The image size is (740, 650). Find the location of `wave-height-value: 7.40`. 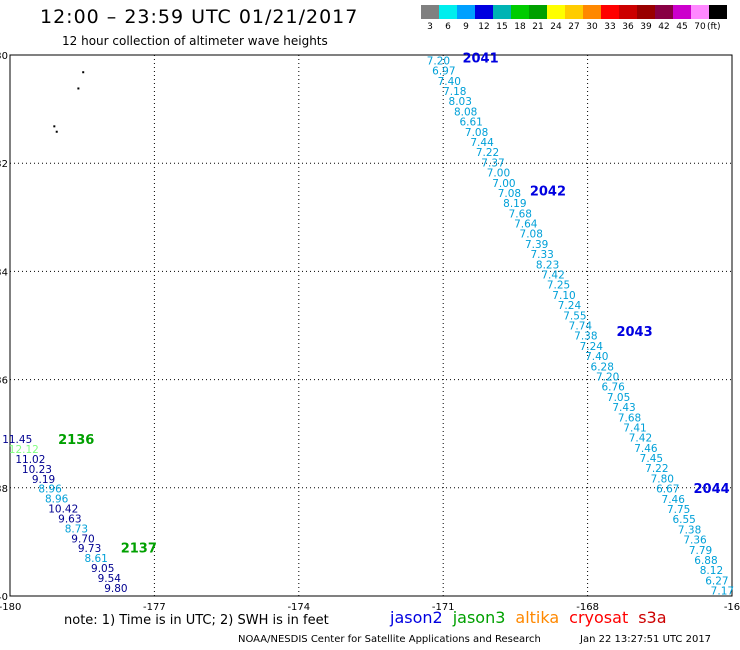

wave-height-value: 7.40 is located at coordinates (596, 357).